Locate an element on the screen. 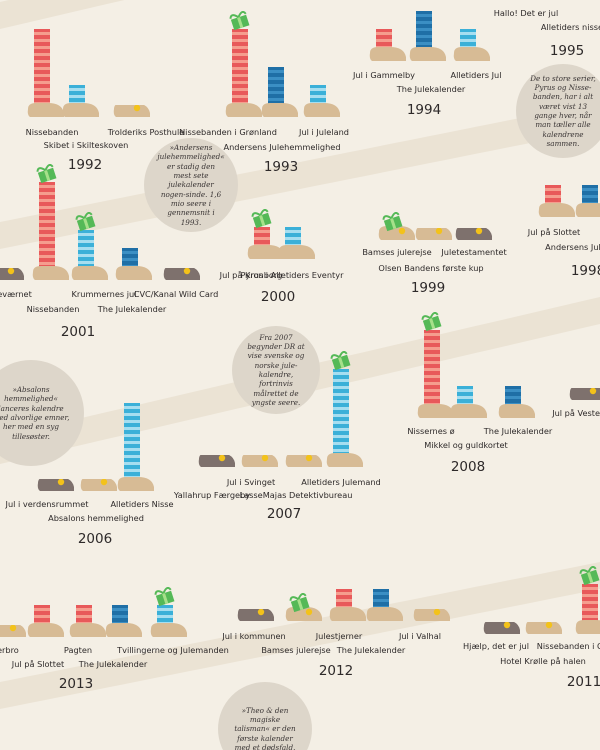  title-label: Nissernes ø is located at coordinates (431, 431).